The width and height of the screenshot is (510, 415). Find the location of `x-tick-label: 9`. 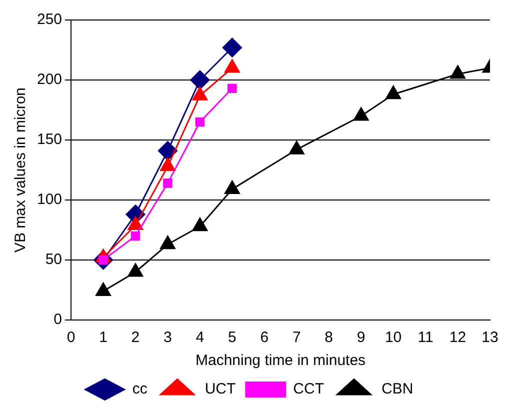

x-tick-label: 9 is located at coordinates (361, 337).